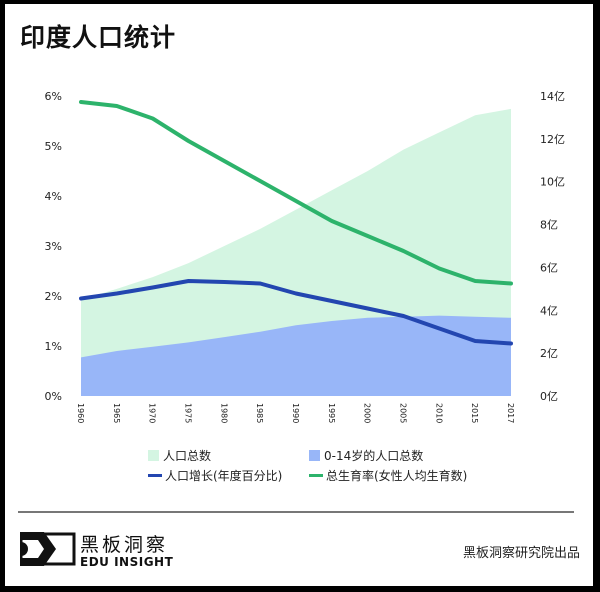 This screenshot has width=600, height=592. Describe the element at coordinates (521, 553) in the screenshot. I see `credit-text: 黑板洞察研究院出品` at that location.